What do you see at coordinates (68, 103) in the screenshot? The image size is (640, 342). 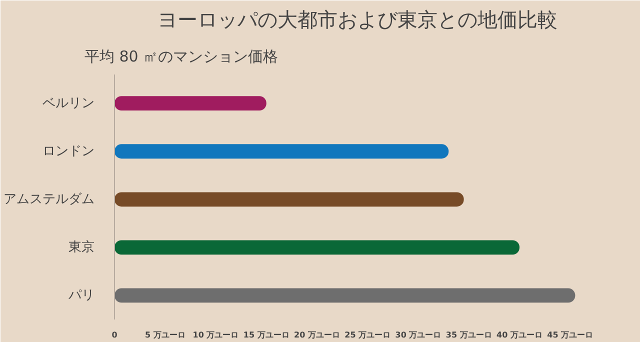 I see `y-tick-label: ベルリン` at bounding box center [68, 103].